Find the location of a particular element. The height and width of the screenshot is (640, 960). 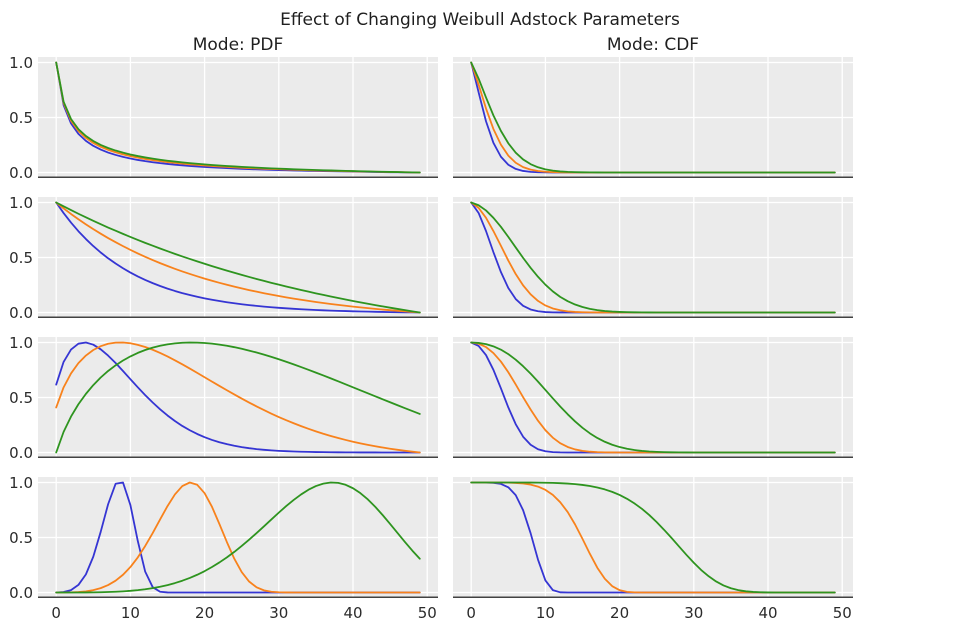

subplot-shape1.5-pdf is located at coordinates (238, 397).